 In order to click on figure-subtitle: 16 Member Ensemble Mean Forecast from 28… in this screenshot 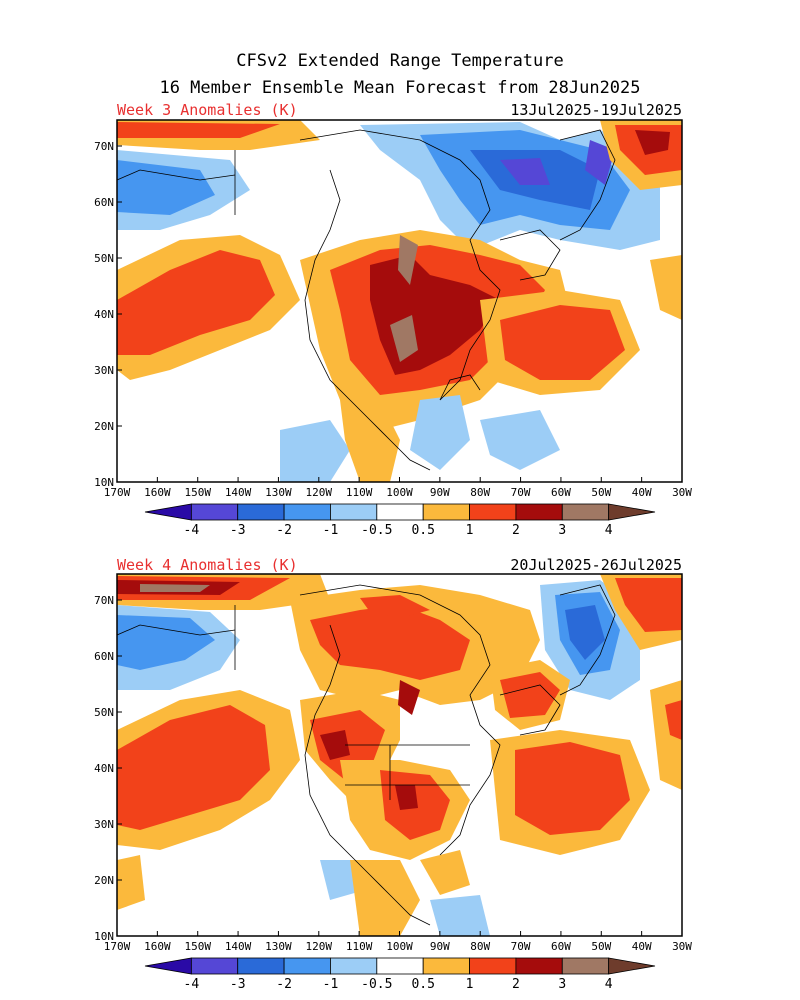, I will do `click(399, 88)`.